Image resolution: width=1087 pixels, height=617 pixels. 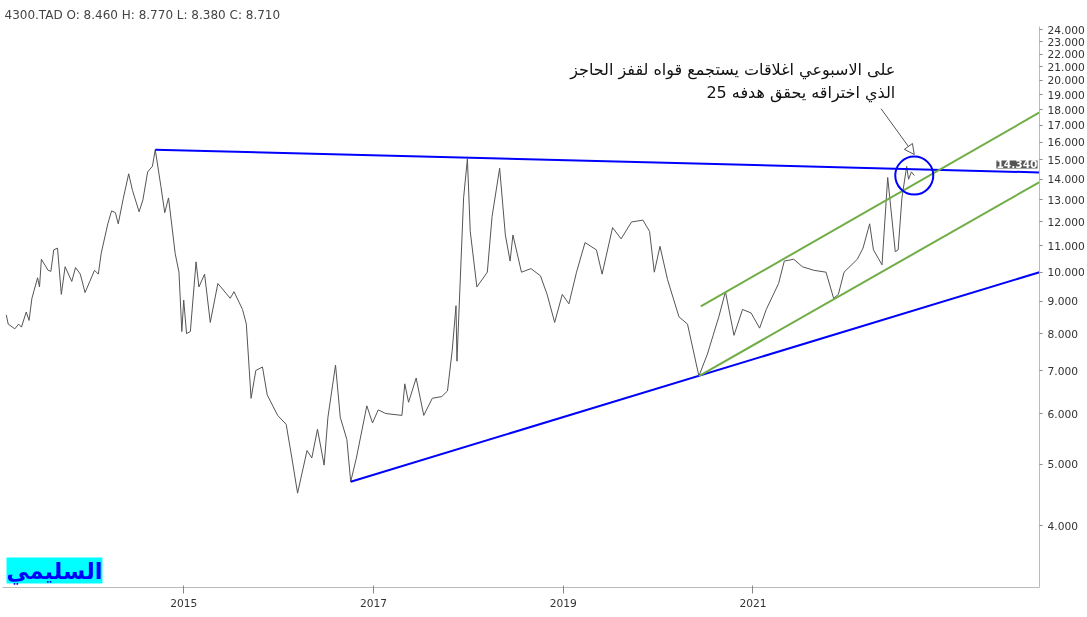 What do you see at coordinates (1063, 302) in the screenshot?
I see `y-tick-label: 9.000` at bounding box center [1063, 302].